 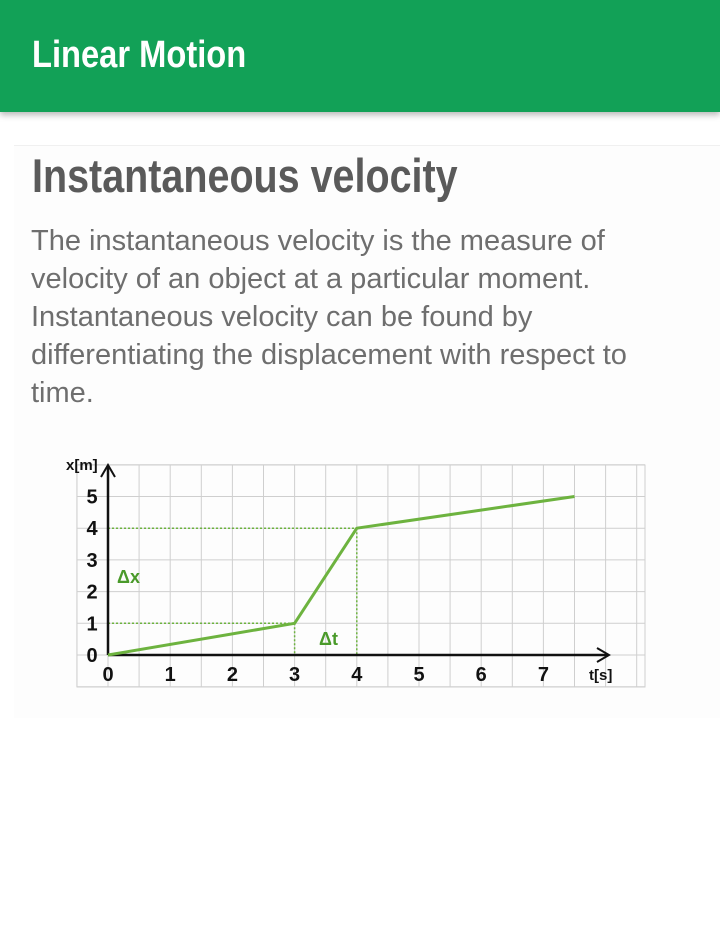 I want to click on y-axis-arrow, so click(x=108, y=470).